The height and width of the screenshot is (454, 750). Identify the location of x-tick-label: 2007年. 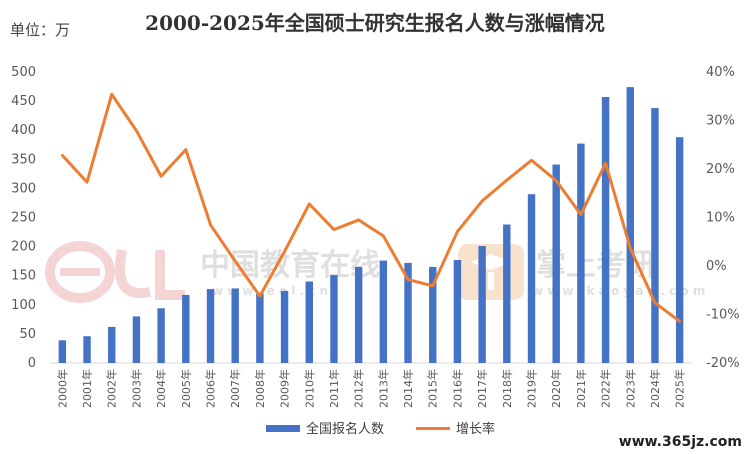
(235, 388).